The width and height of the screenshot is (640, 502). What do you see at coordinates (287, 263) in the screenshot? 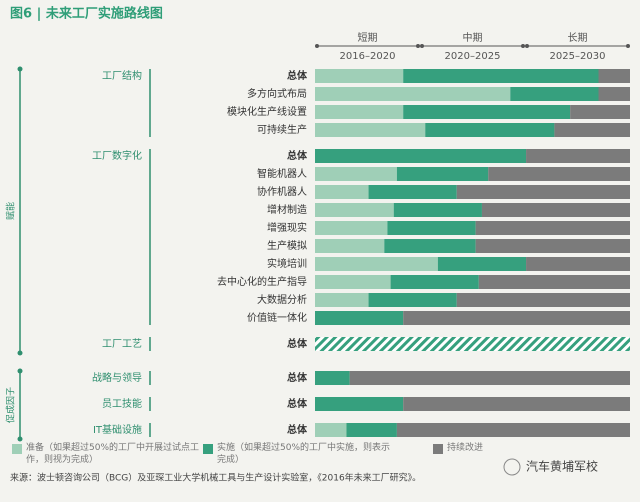
I see `row-label: 实境培训` at bounding box center [287, 263].